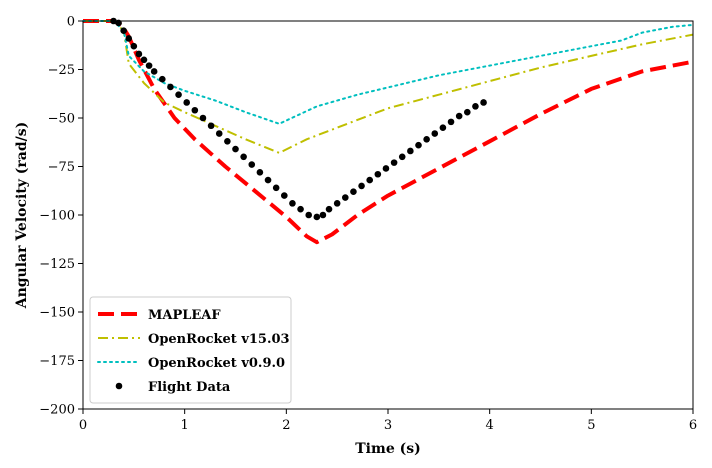 This screenshot has height=468, width=712. What do you see at coordinates (83, 425) in the screenshot?
I see `x-tick-label: 0` at bounding box center [83, 425].